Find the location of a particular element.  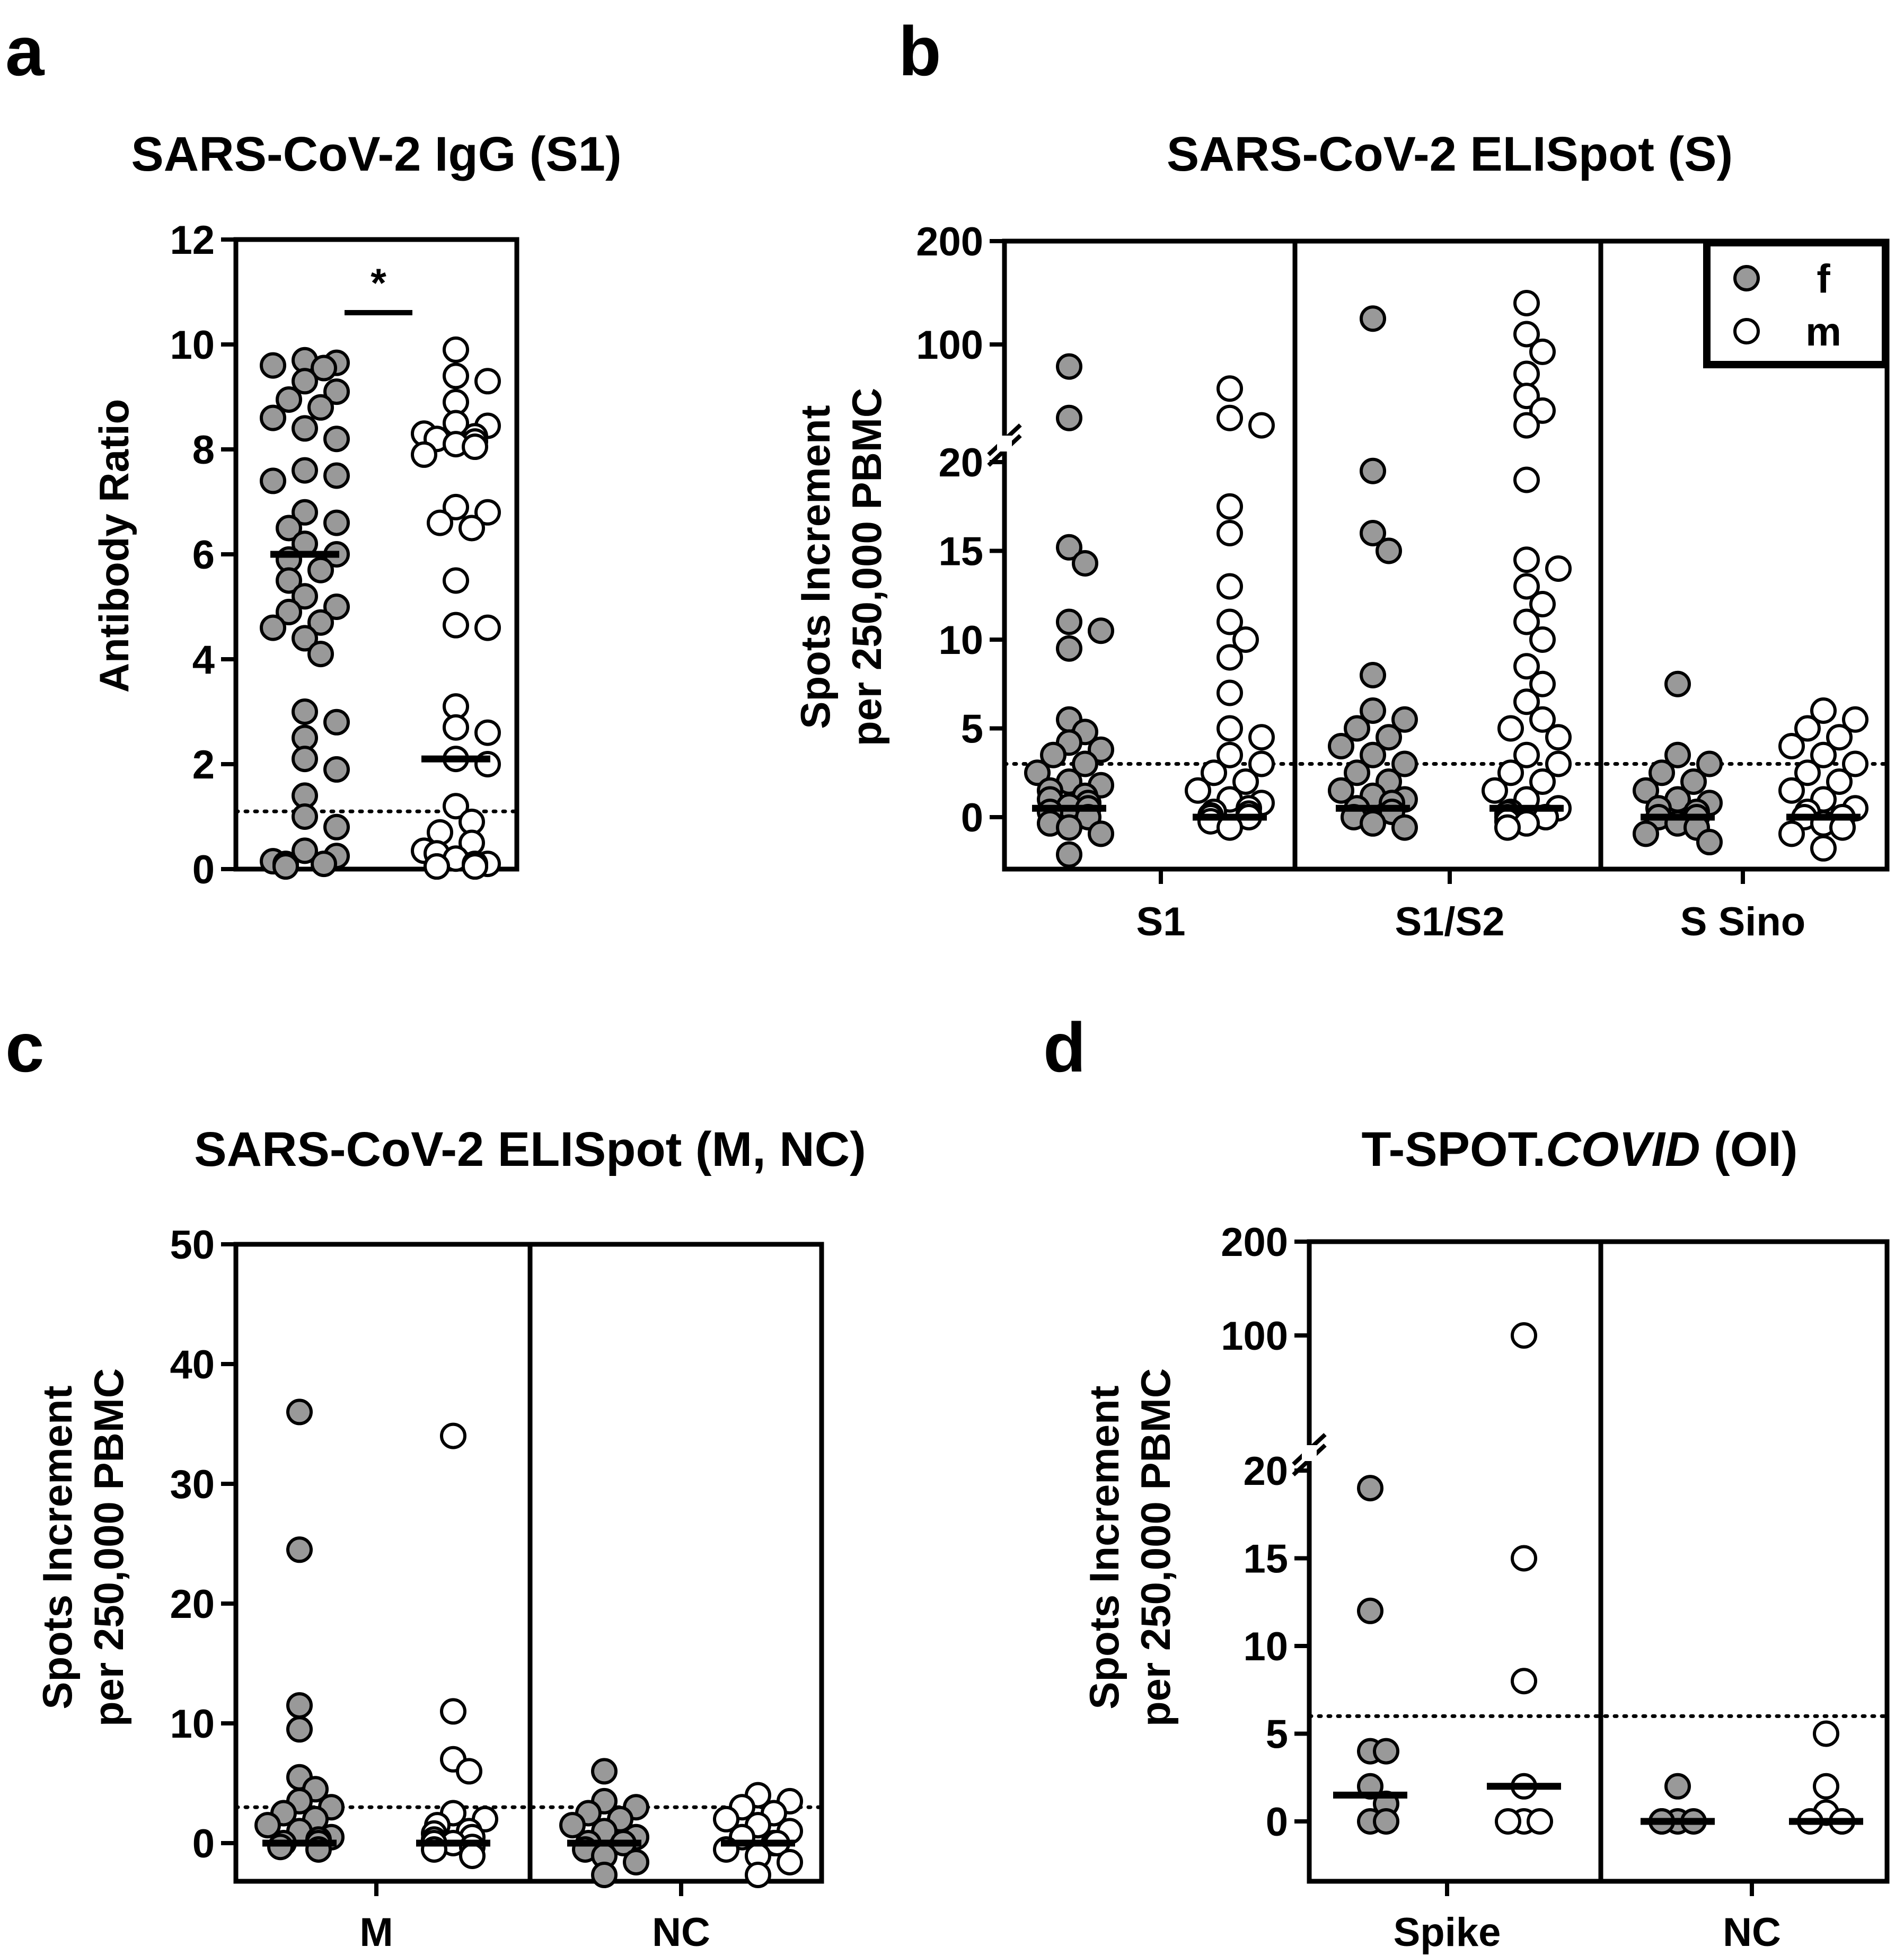

panel-a-significance-star: * is located at coordinates (378, 284).